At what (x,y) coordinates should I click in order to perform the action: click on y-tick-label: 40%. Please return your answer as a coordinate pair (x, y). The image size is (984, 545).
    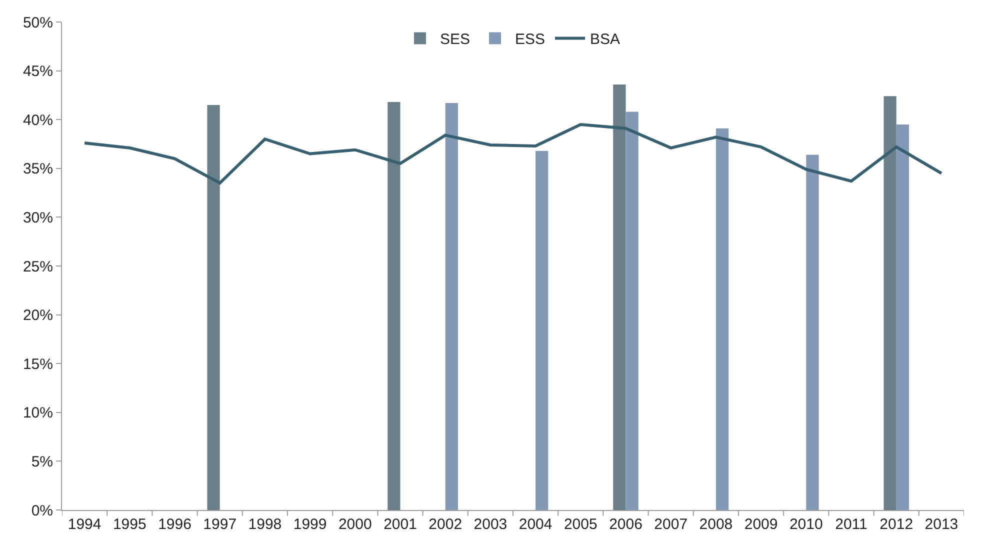
    Looking at the image, I should click on (37, 120).